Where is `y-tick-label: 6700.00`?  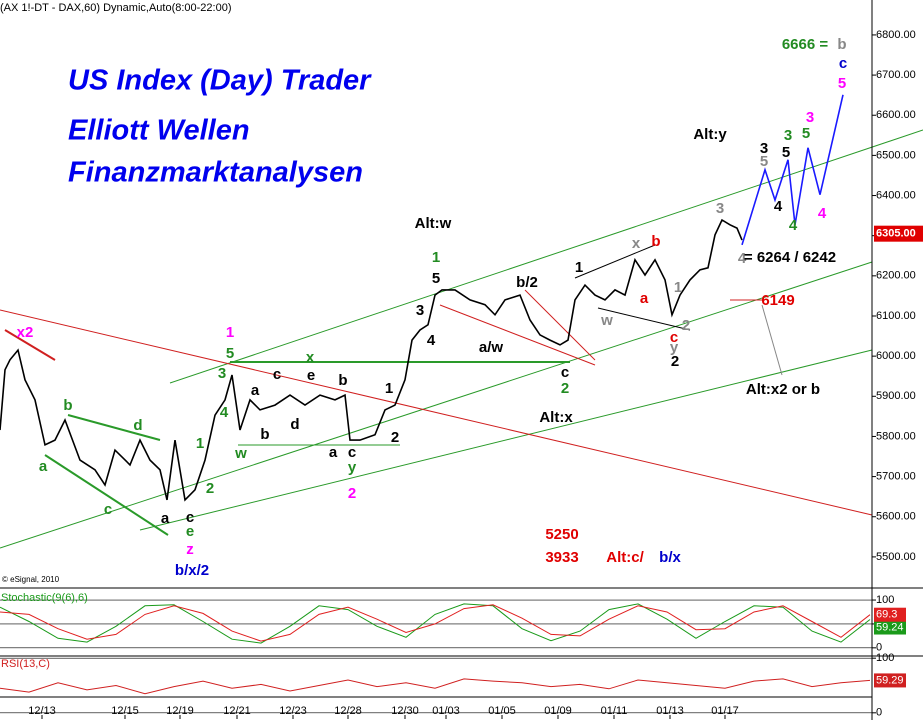
y-tick-label: 6700.00 is located at coordinates (896, 75).